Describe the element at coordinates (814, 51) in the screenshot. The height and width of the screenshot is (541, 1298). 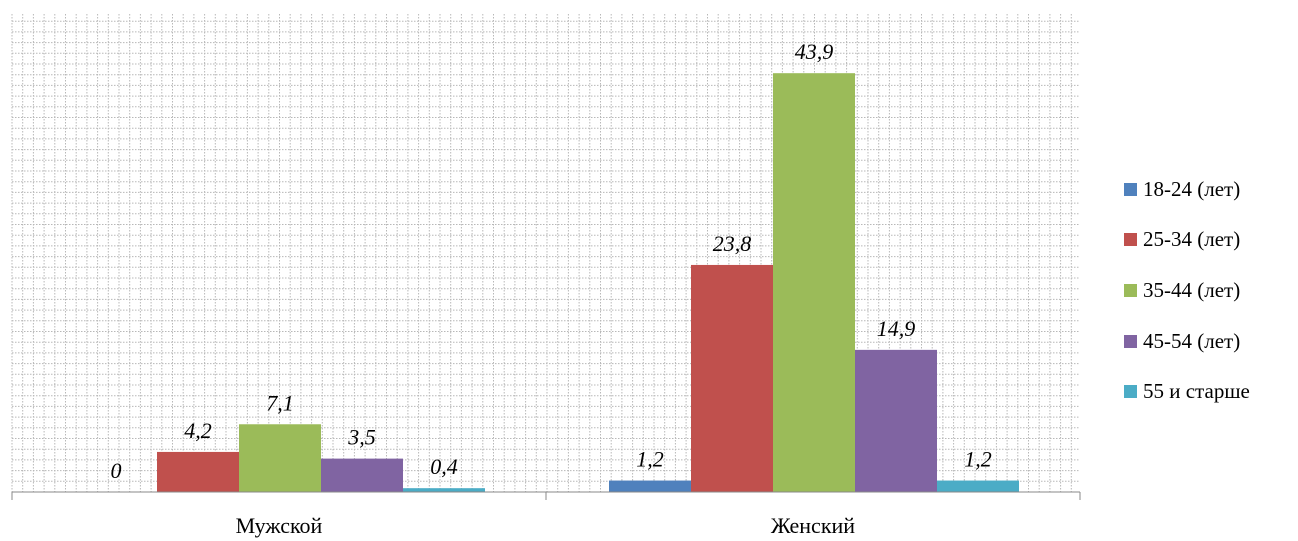
I see `data-label: 43,9` at that location.